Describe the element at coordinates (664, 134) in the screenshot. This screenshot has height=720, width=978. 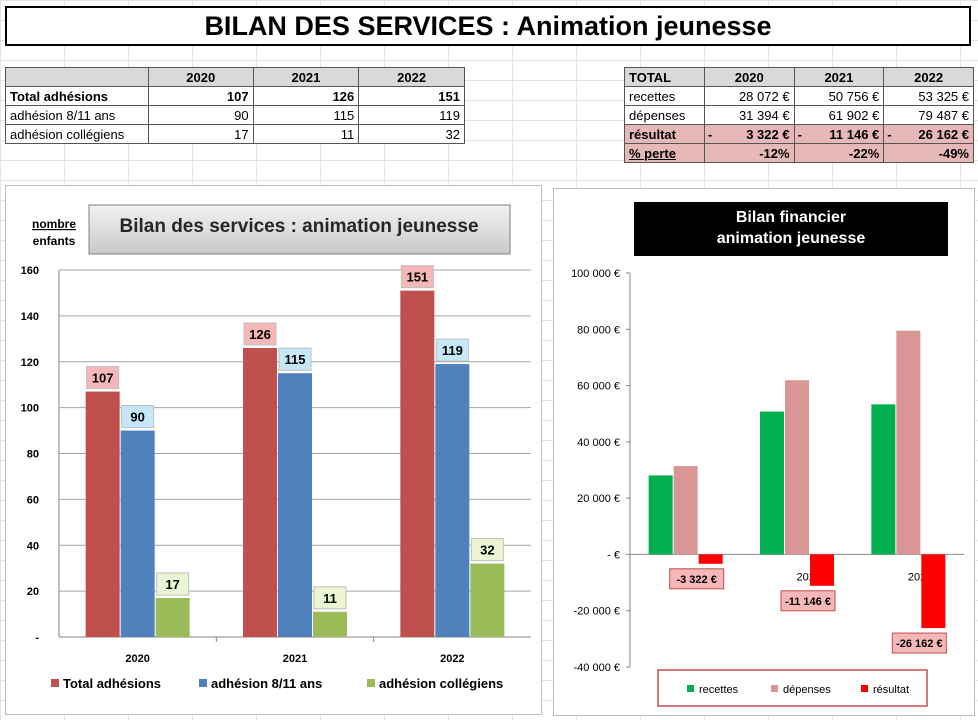
I see `row-label-cell: résultat` at that location.